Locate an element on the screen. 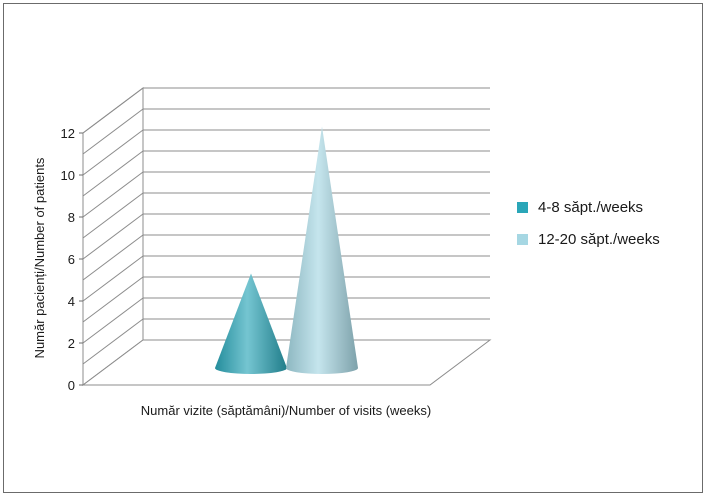 Image resolution: width=707 pixels, height=497 pixels. y-axis-ticks: 0 2 4 6 8 10 12 is located at coordinates (72, 259).